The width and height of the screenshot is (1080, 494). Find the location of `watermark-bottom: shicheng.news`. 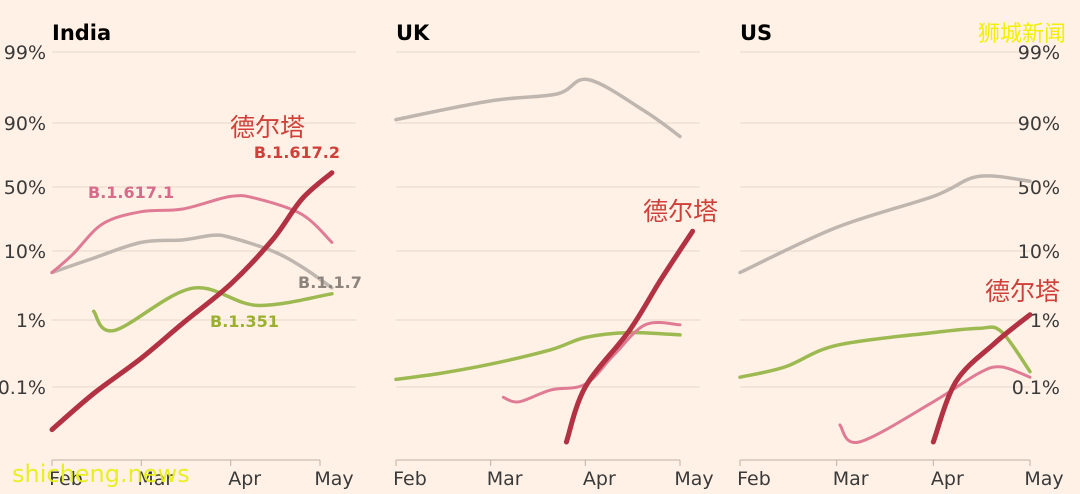

watermark-bottom: shicheng.news is located at coordinates (101, 474).